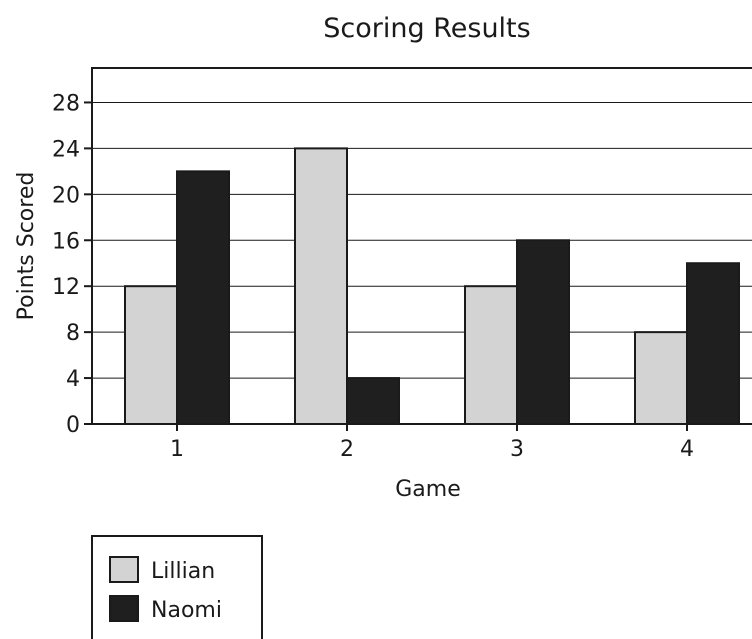  What do you see at coordinates (432, 443) in the screenshot?
I see `x-axis-ticks: 1 2 3 4` at bounding box center [432, 443].